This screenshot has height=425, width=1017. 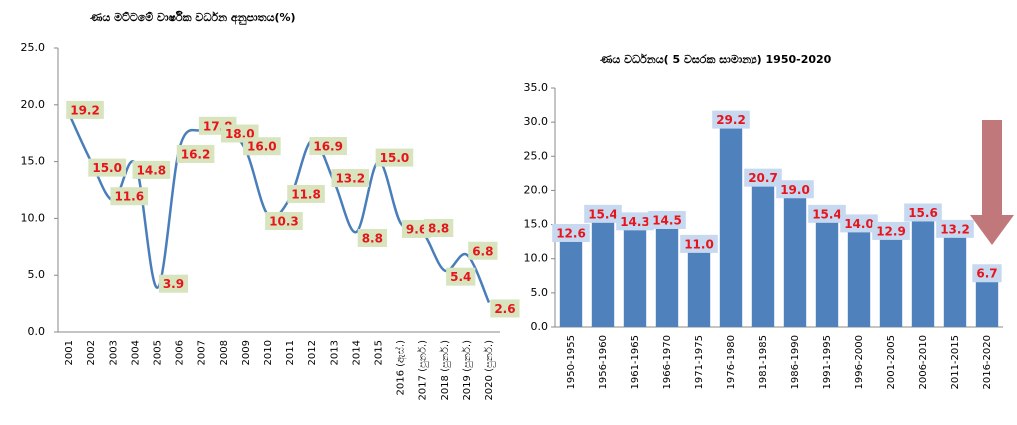 I want to click on x-tick-label: 2002, so click(x=91, y=352).